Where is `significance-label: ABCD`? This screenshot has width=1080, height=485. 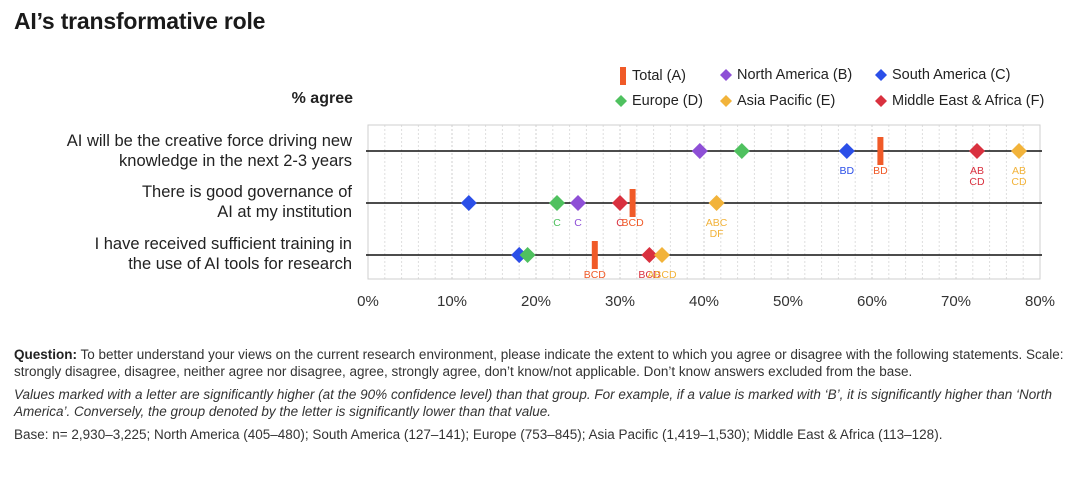 significance-label: ABCD is located at coordinates (662, 275).